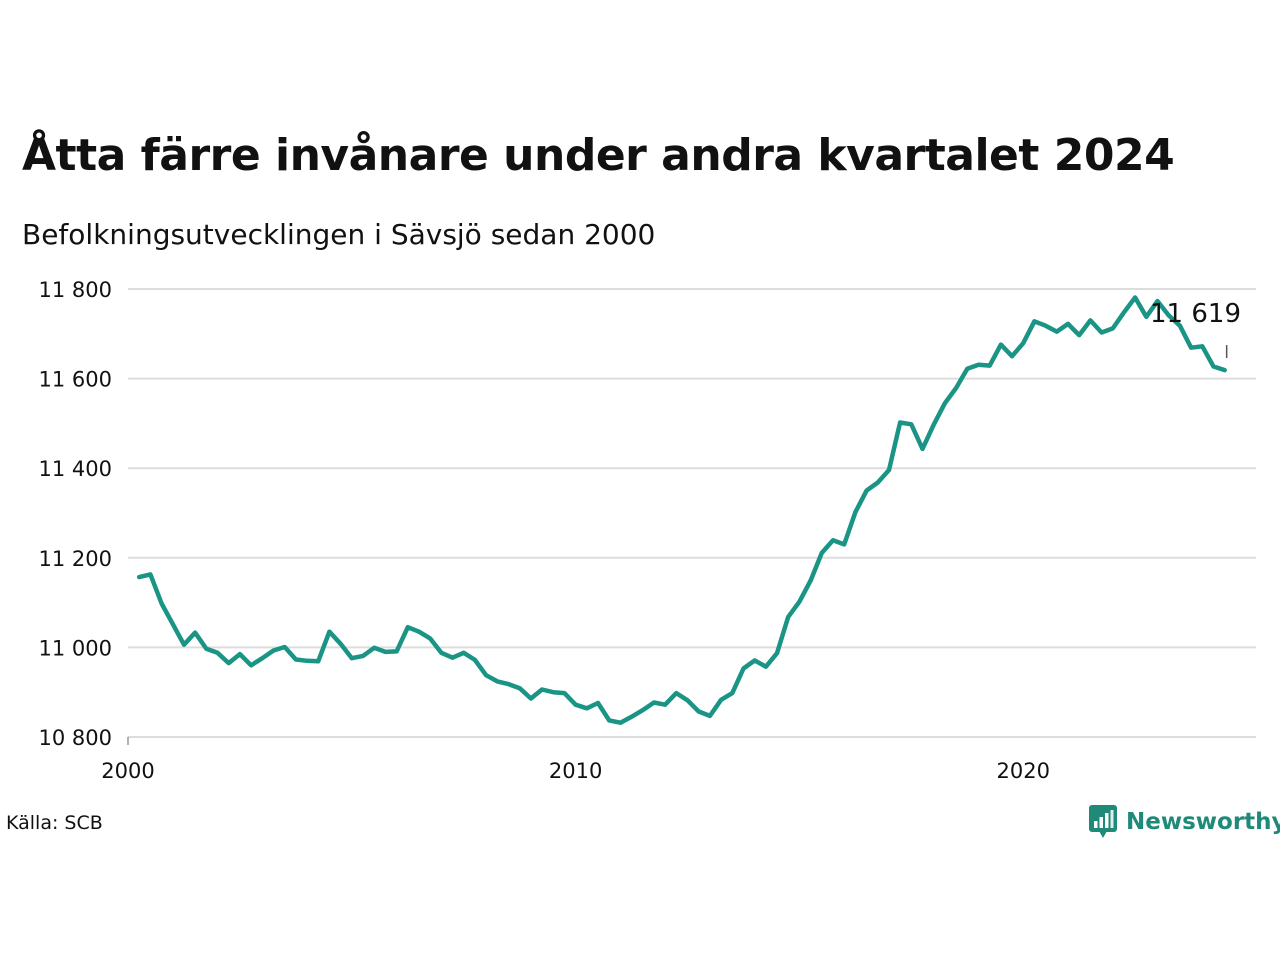 This screenshot has width=1280, height=960. What do you see at coordinates (54, 823) in the screenshot?
I see `source-note: Källa: SCB` at bounding box center [54, 823].